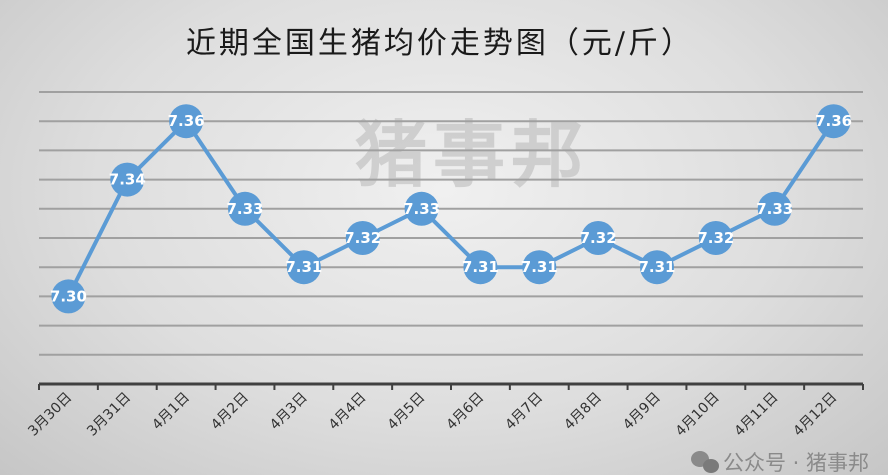 The height and width of the screenshot is (475, 888). I want to click on x-tick-label: 4月10日, so click(698, 415).